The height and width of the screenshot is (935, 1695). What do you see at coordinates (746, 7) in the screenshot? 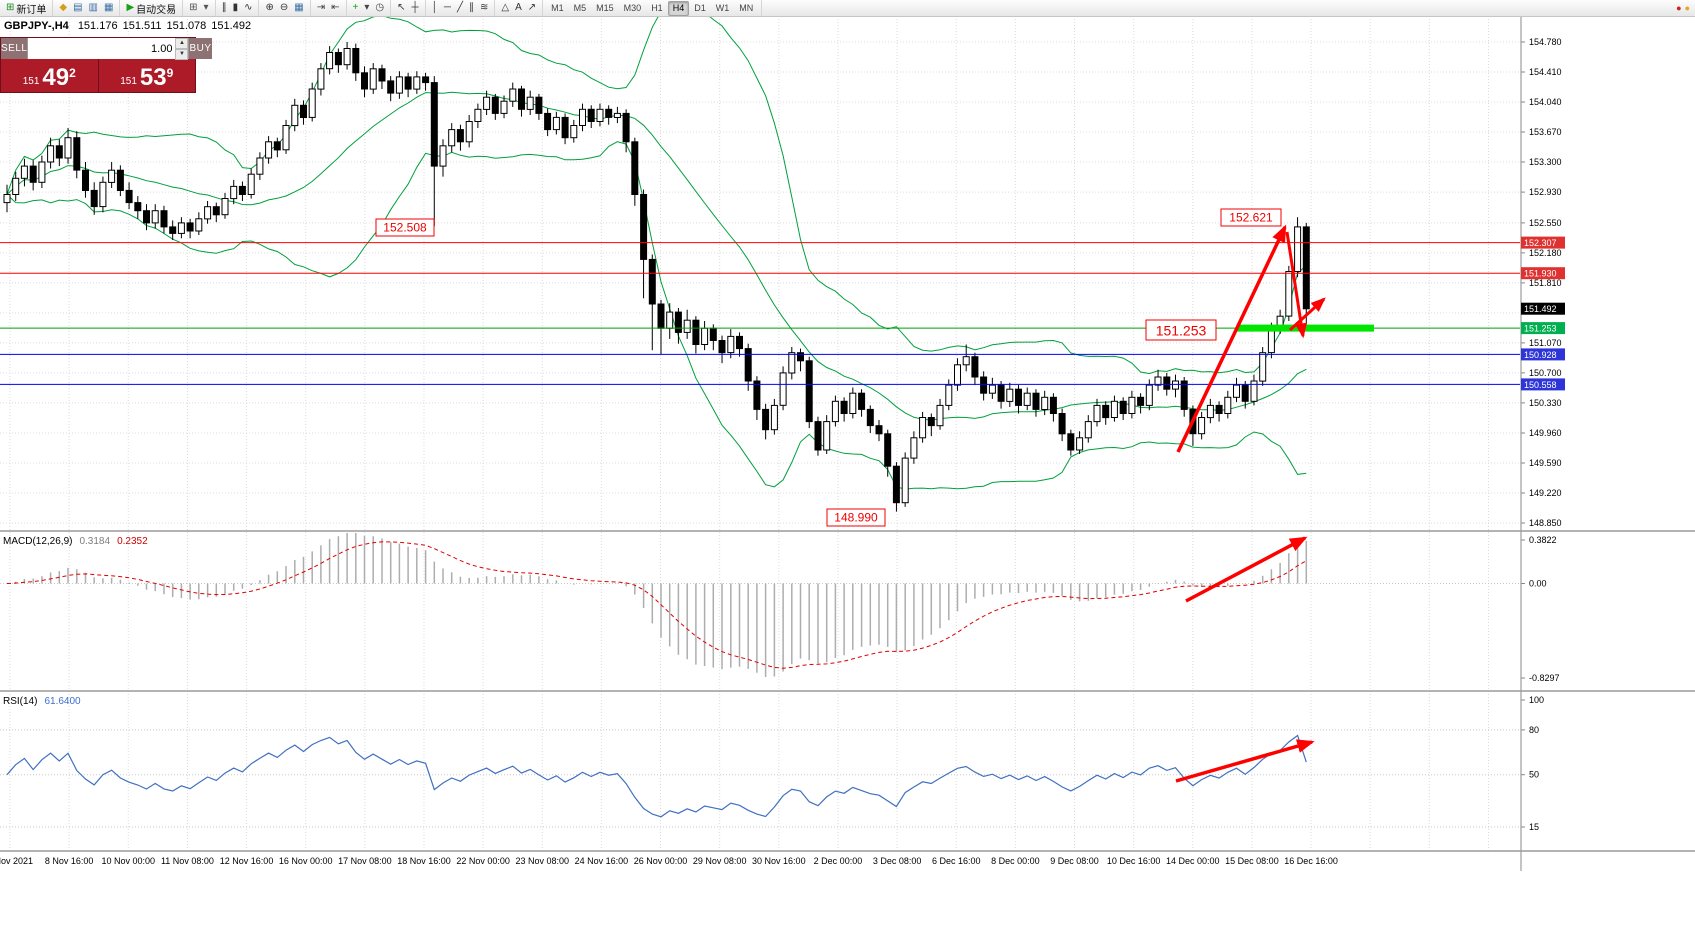
I see `timeframe-mn-button: MN` at bounding box center [746, 7].